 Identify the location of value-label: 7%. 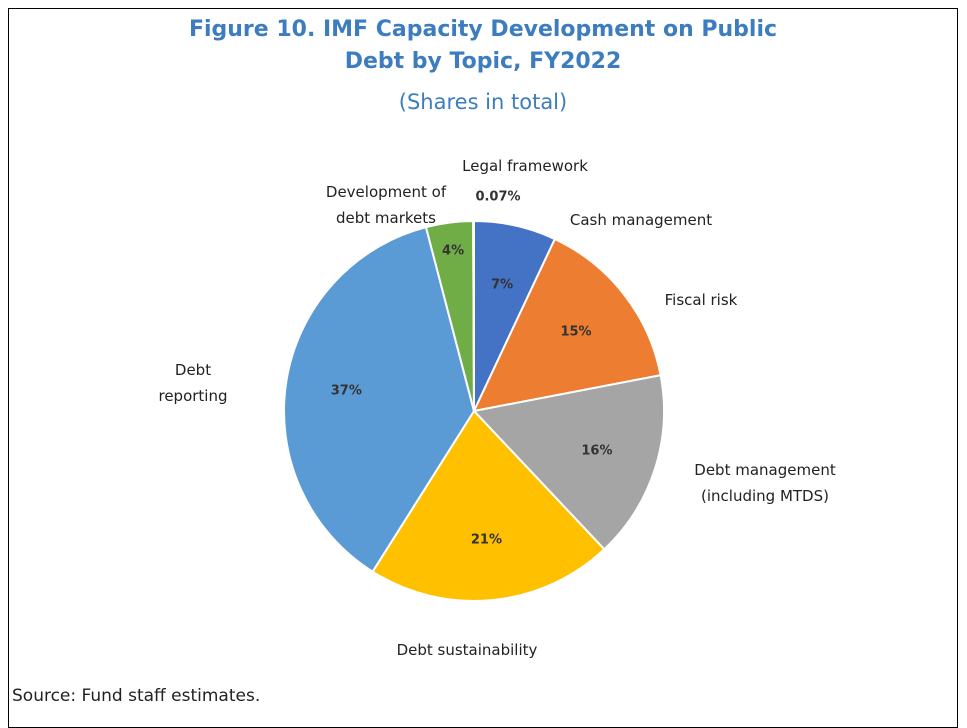
(502, 285).